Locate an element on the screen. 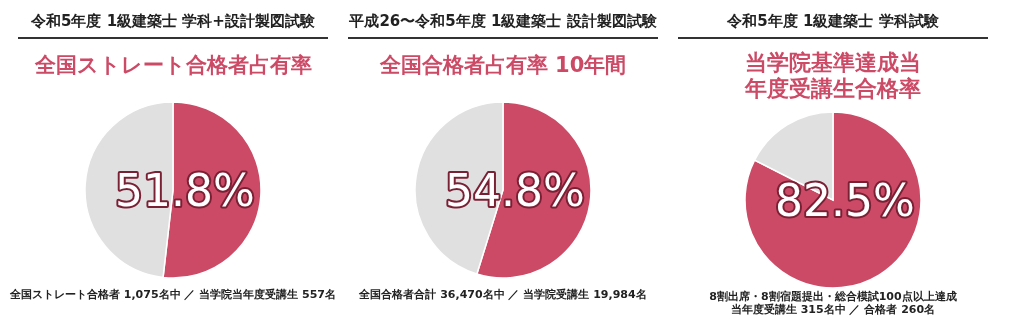 This screenshot has width=1016, height=324. text: 全国合格者合計 36,470名中 ／ 当学院受講生 19,984名 is located at coordinates (503, 294).